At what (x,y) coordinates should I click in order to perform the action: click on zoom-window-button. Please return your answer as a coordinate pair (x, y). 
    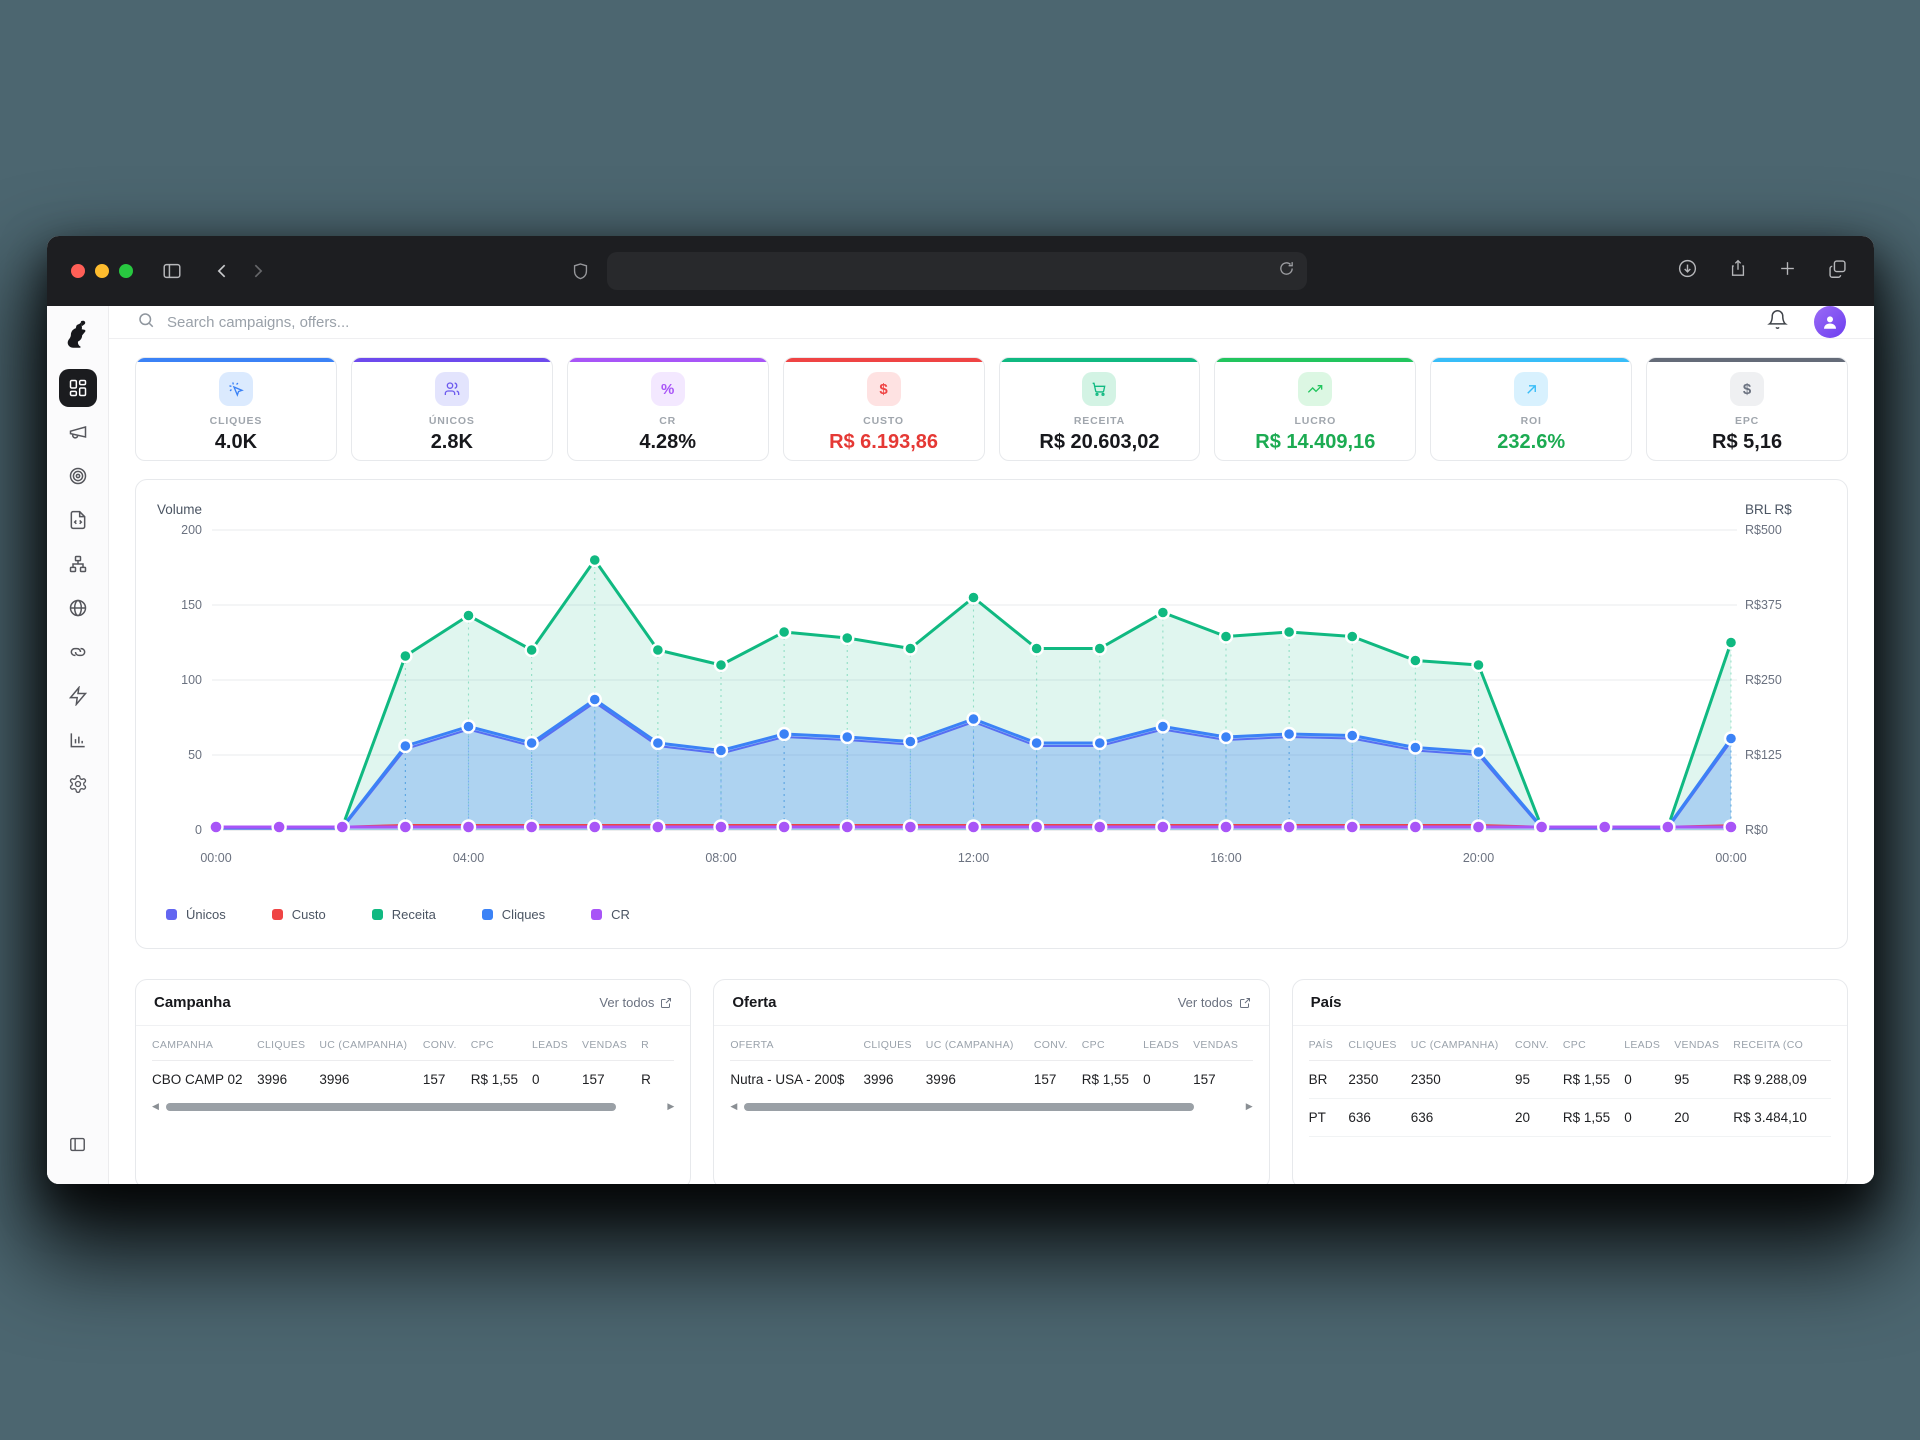
    Looking at the image, I should click on (126, 271).